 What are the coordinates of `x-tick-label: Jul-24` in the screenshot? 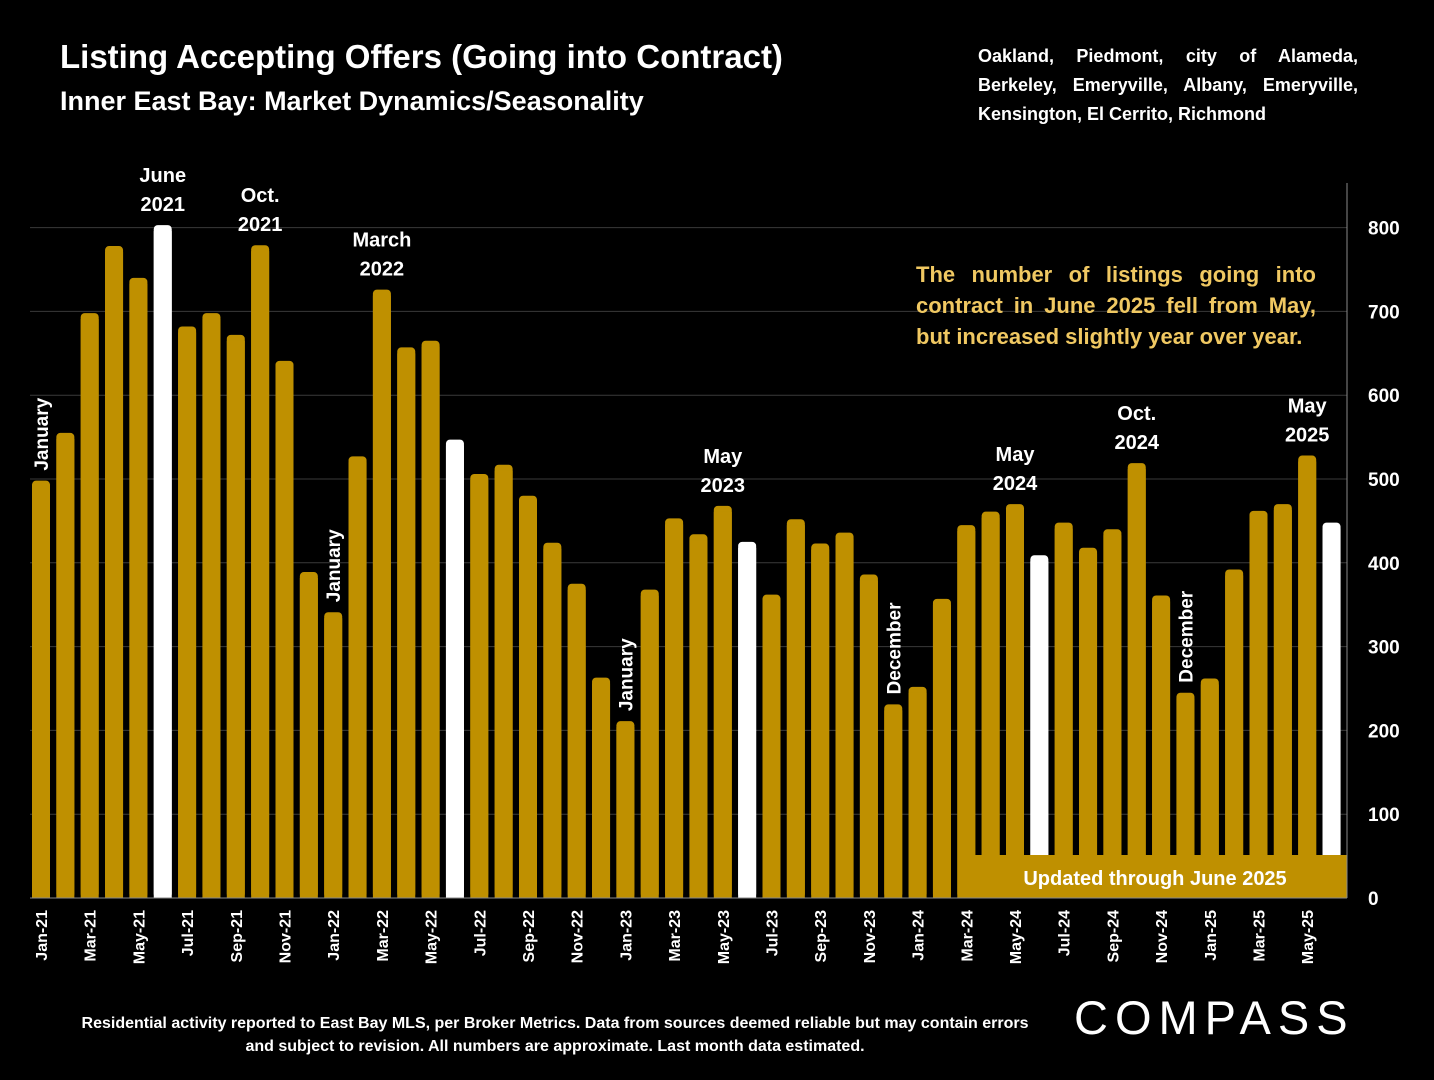 It's located at (1065, 933).